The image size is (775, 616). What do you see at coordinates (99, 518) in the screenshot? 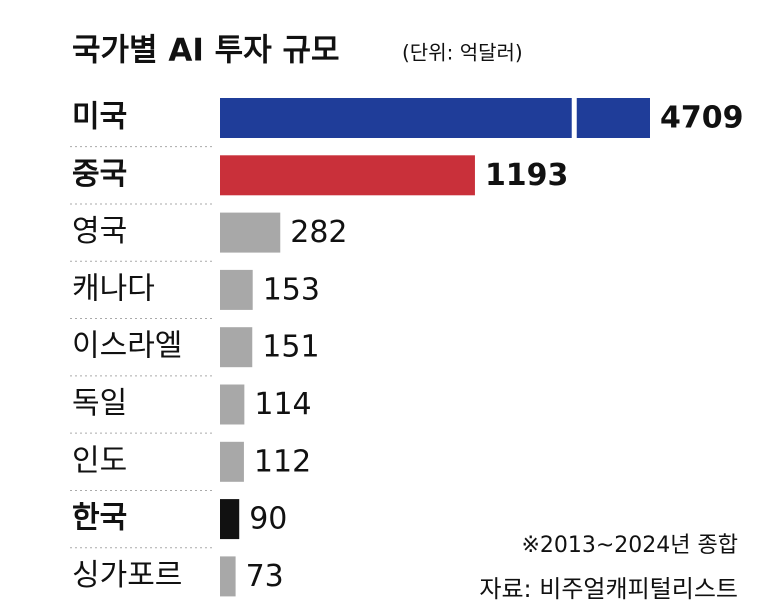
I see `category-label: 한국` at bounding box center [99, 518].